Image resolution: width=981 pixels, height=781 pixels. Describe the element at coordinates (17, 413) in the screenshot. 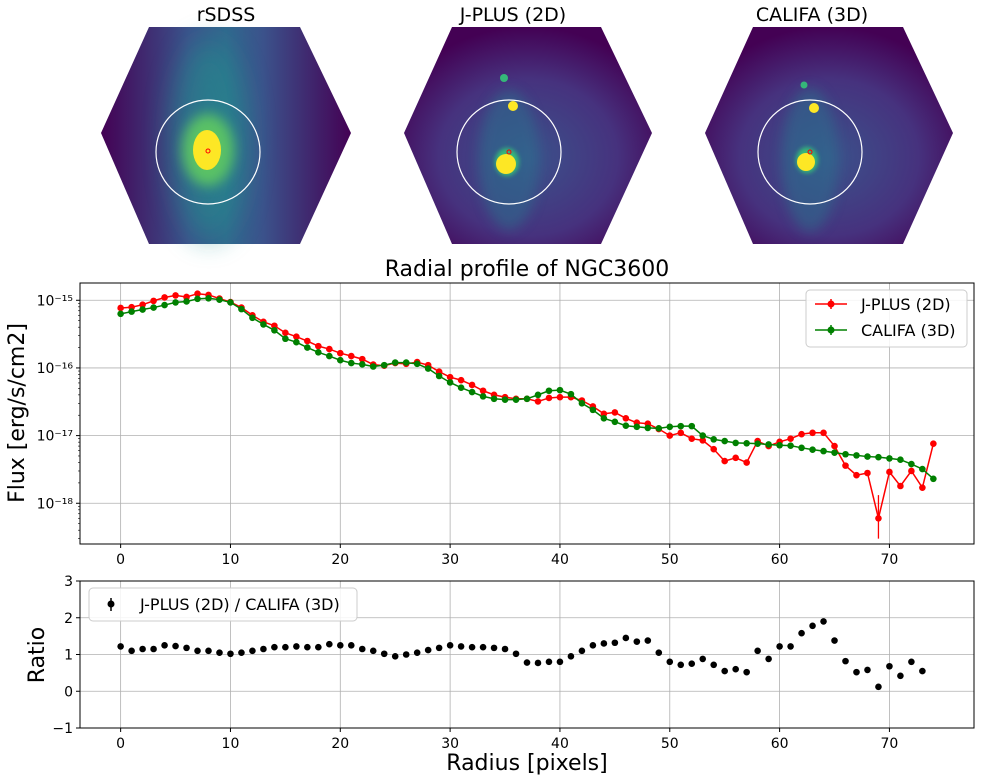

I see `main-y-axis-label: Flux [erg/s/cm2]` at that location.